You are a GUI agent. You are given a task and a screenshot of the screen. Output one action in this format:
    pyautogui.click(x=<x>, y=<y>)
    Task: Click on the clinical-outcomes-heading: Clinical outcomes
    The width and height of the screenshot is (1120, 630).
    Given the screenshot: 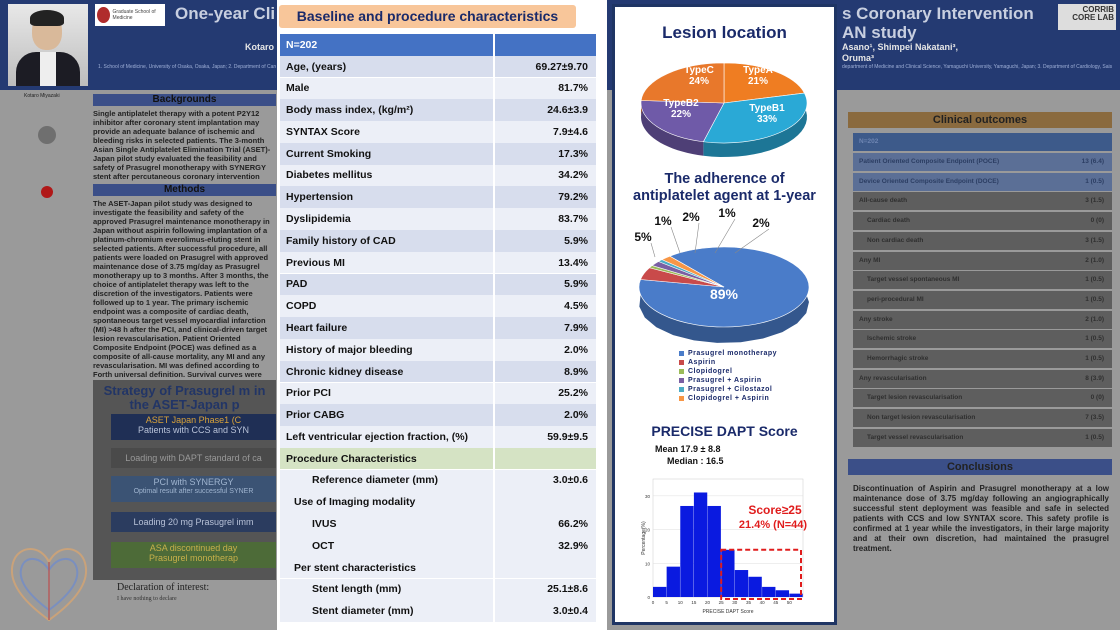 What is the action you would take?
    pyautogui.click(x=980, y=120)
    